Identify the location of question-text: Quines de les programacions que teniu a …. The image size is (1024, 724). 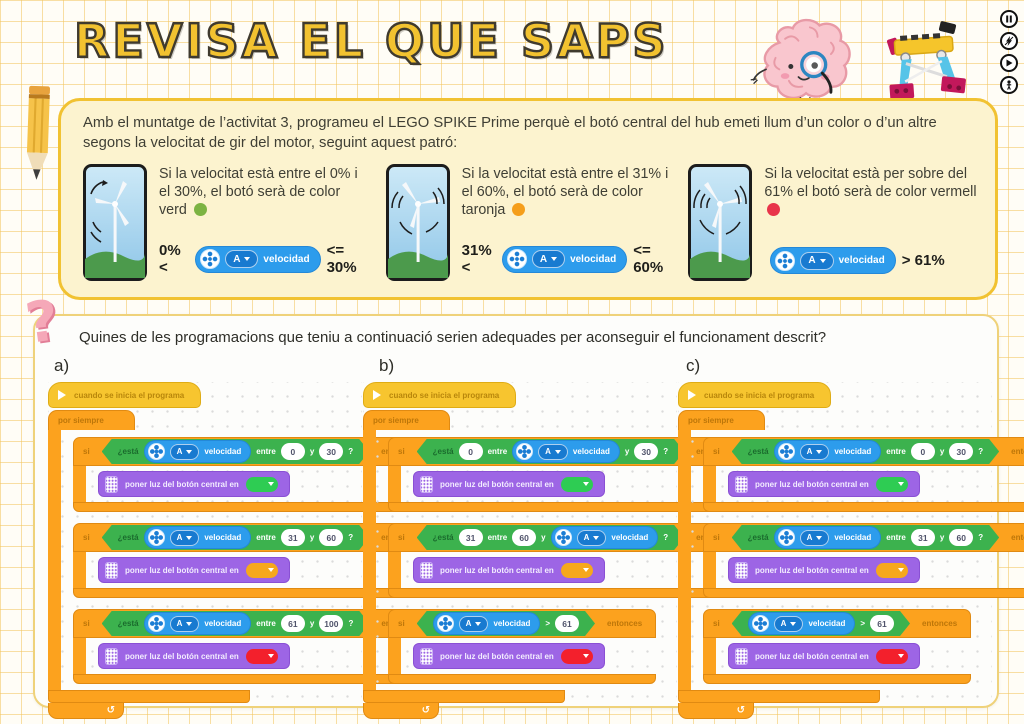
(453, 337).